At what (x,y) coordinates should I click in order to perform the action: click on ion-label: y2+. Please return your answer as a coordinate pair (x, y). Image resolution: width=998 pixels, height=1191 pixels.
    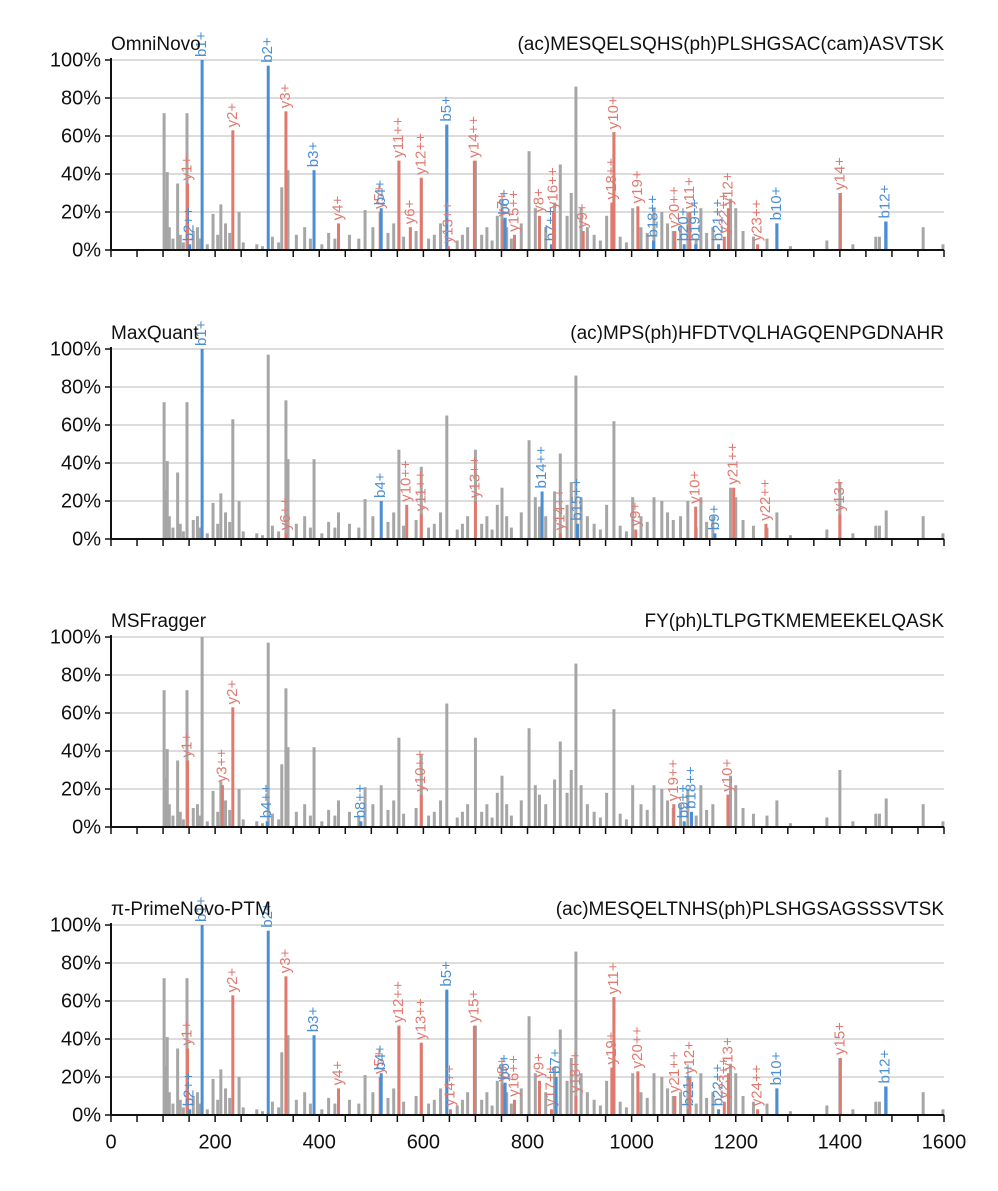
    Looking at the image, I should click on (232, 691).